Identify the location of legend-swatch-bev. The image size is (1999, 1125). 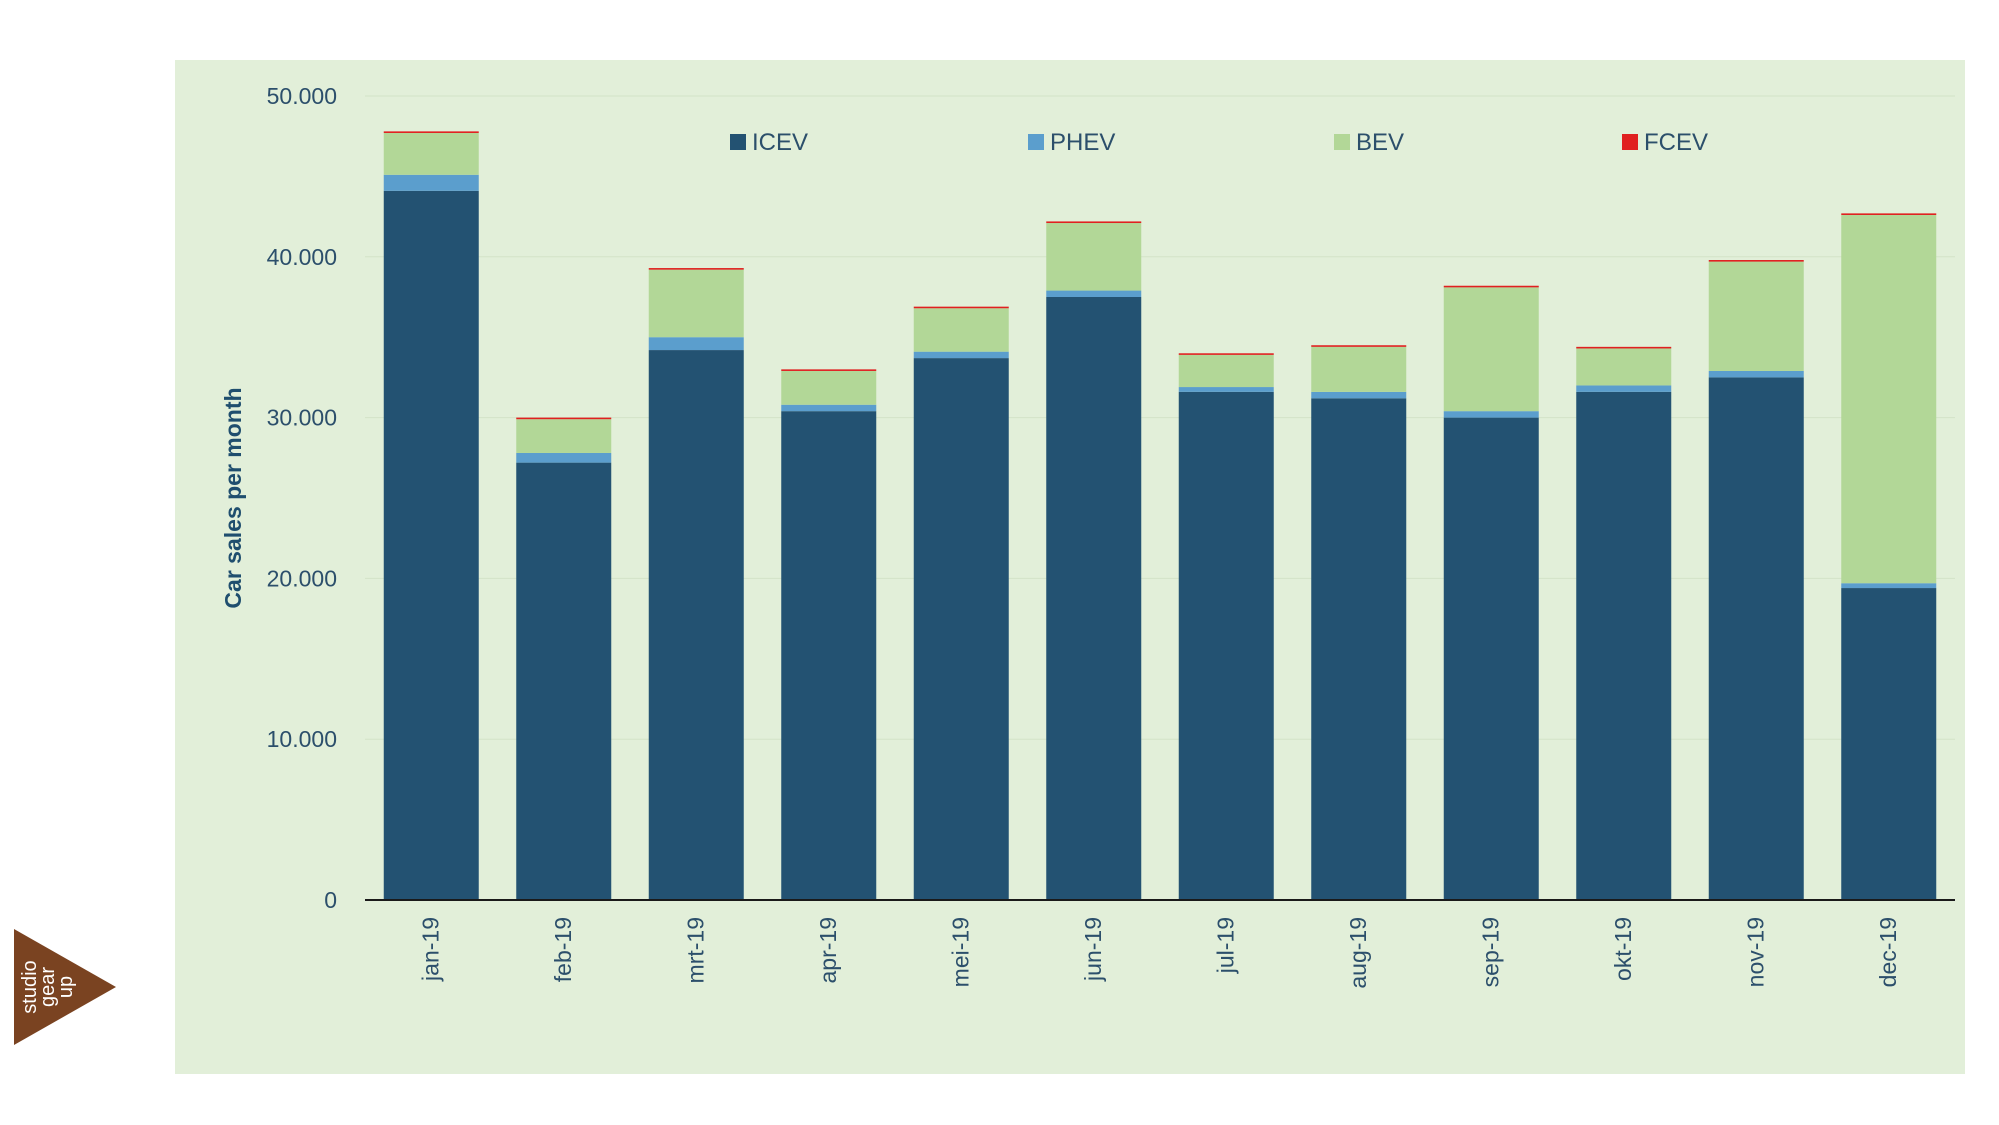
(1342, 142).